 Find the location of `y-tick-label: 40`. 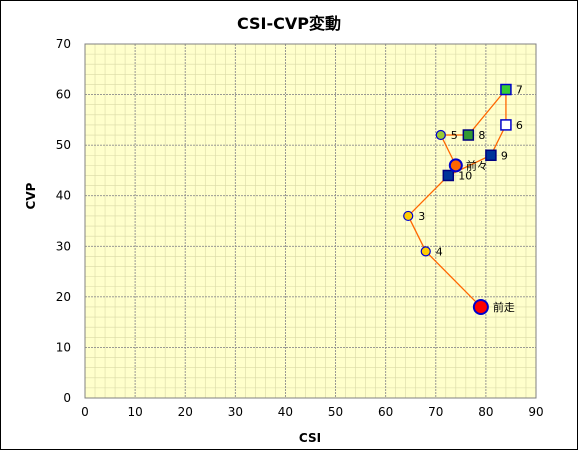

y-tick-label: 40 is located at coordinates (63, 196).